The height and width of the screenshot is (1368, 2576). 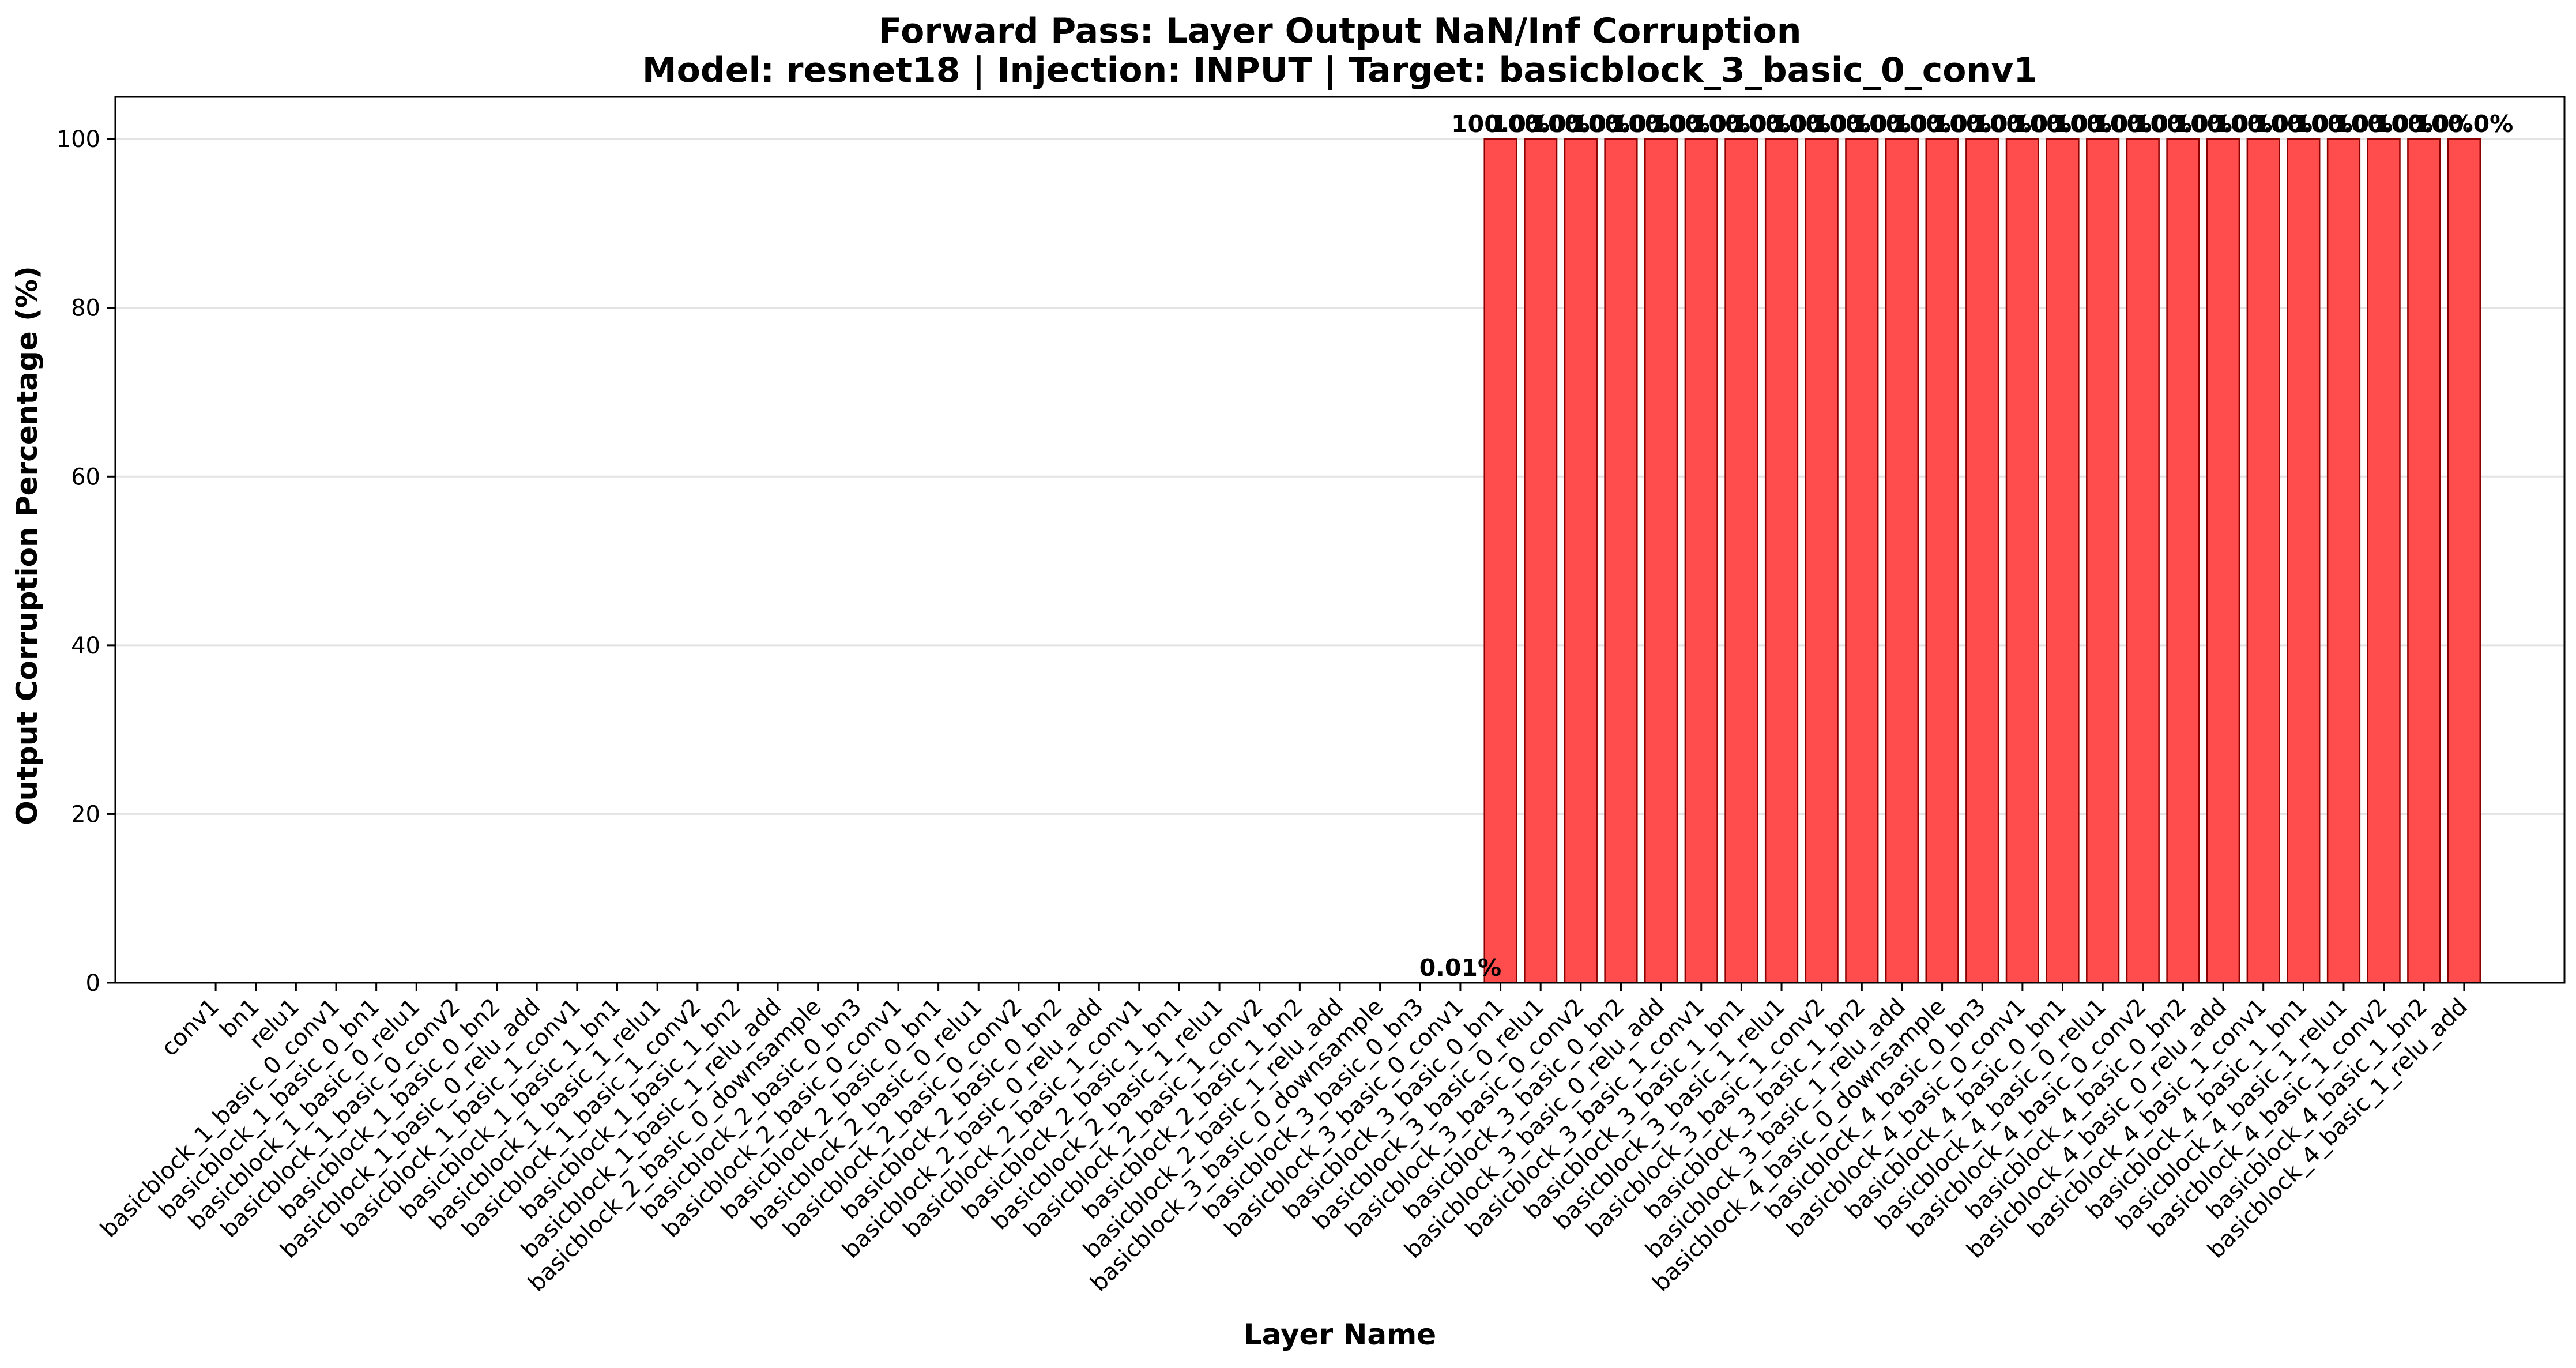 What do you see at coordinates (27, 545) in the screenshot?
I see `y-axis-label: Output Corruption Percentage (%)` at bounding box center [27, 545].